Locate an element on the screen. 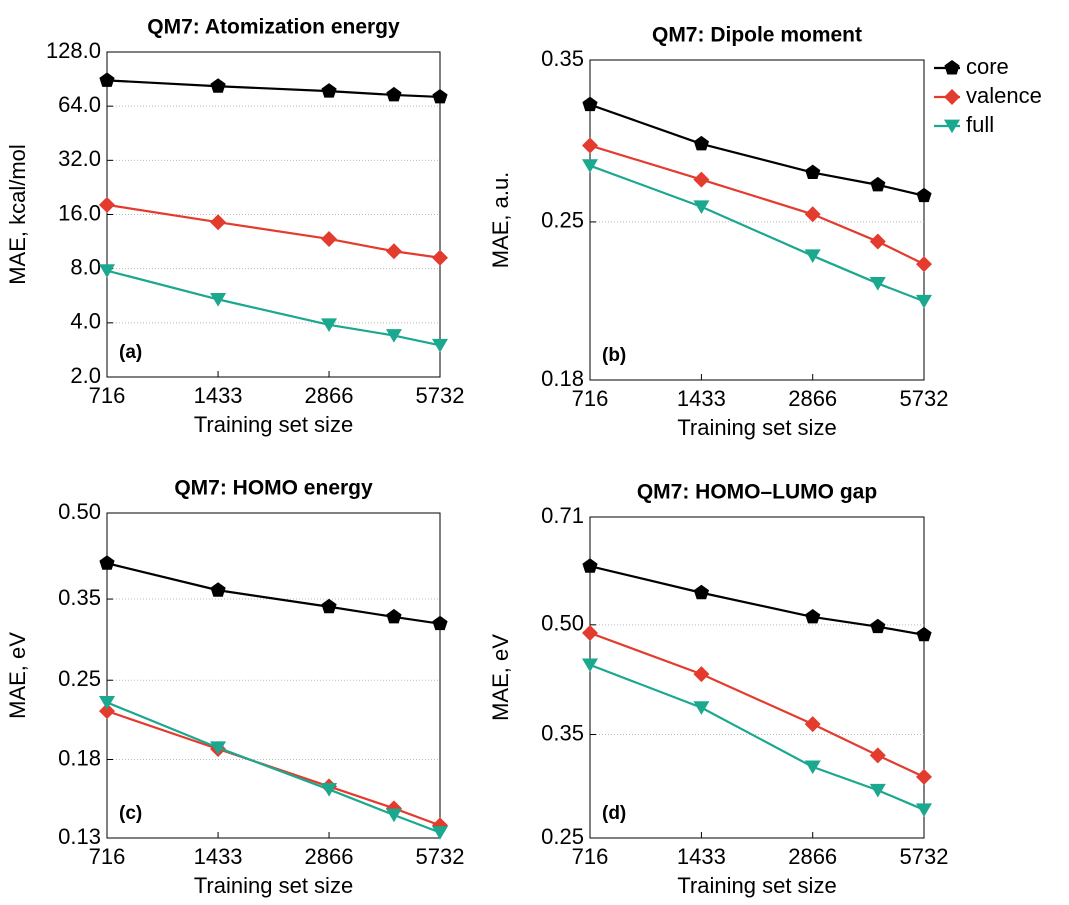  y-tick-label: 8.0 is located at coordinates (85, 266).